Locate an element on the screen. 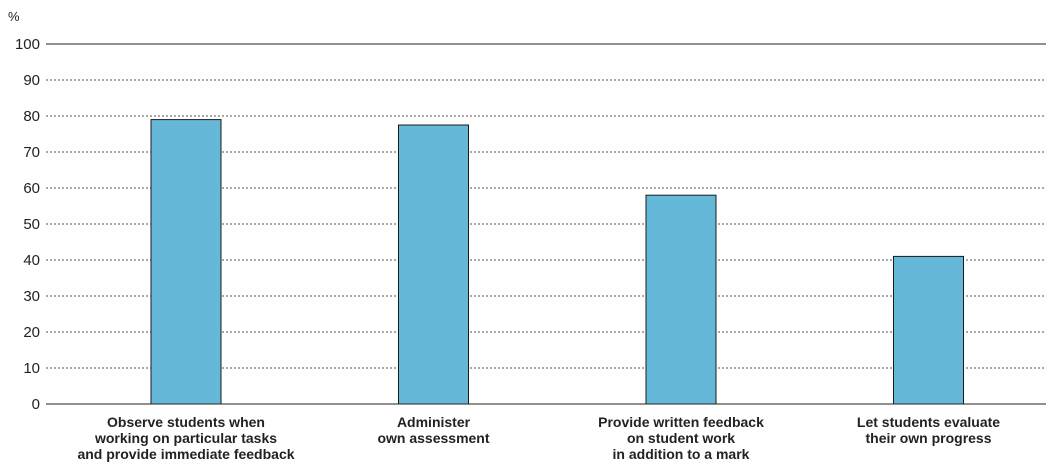 The height and width of the screenshot is (476, 1046). x-category-label: Administer own assessment is located at coordinates (433, 430).